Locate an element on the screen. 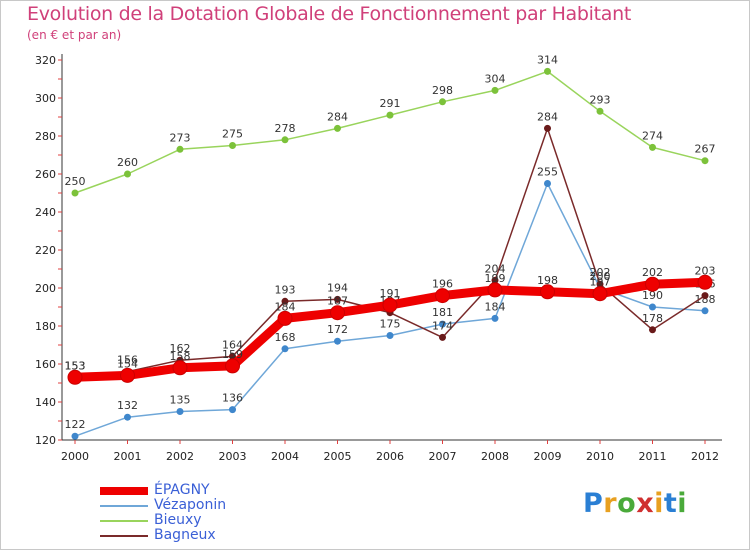 This screenshot has height=550, width=750. data-label: 200 is located at coordinates (600, 276).